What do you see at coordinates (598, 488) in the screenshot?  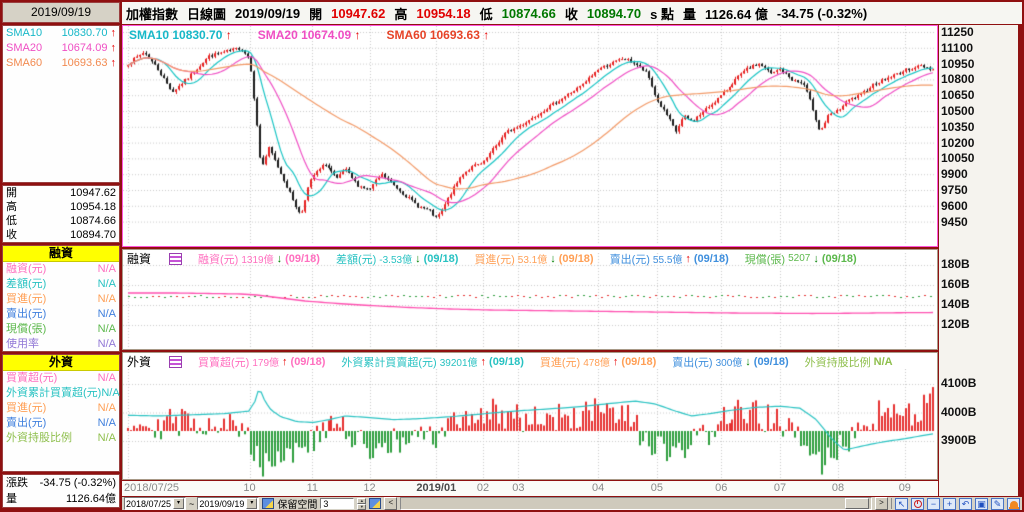 I see `x-axis-label: 04` at bounding box center [598, 488].